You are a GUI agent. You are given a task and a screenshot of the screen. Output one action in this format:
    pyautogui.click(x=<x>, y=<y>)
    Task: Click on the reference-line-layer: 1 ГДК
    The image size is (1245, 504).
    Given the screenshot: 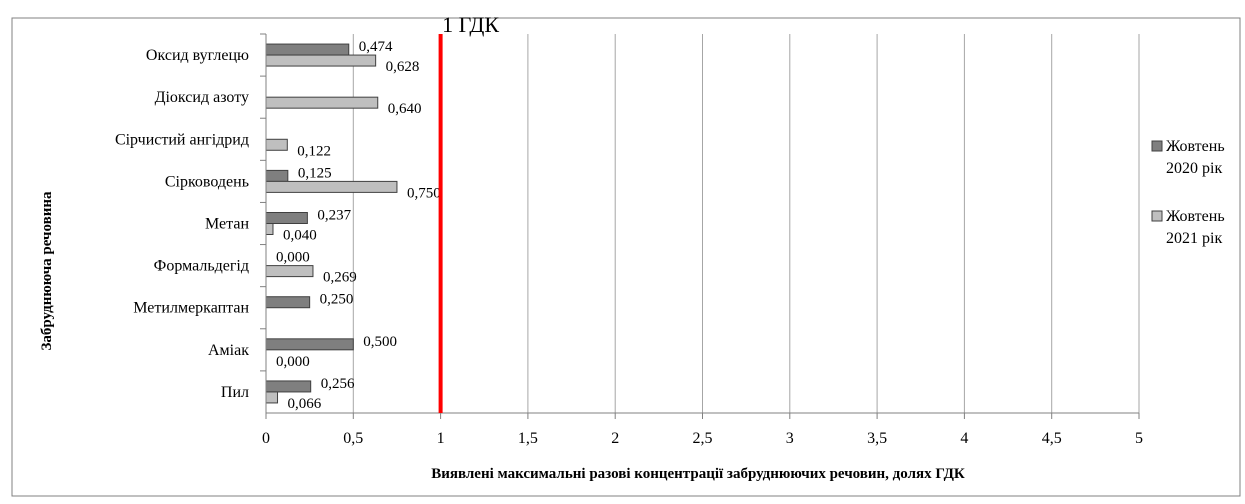 What is the action you would take?
    pyautogui.click(x=468, y=212)
    